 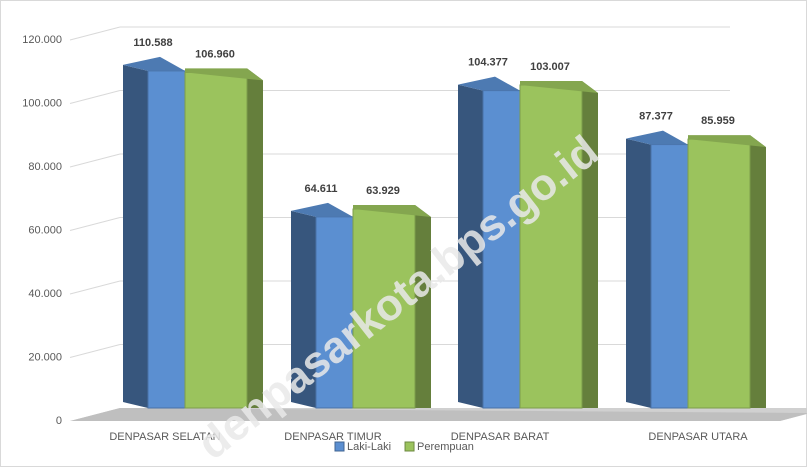 What do you see at coordinates (438, 414) in the screenshot?
I see `floor-top` at bounding box center [438, 414].